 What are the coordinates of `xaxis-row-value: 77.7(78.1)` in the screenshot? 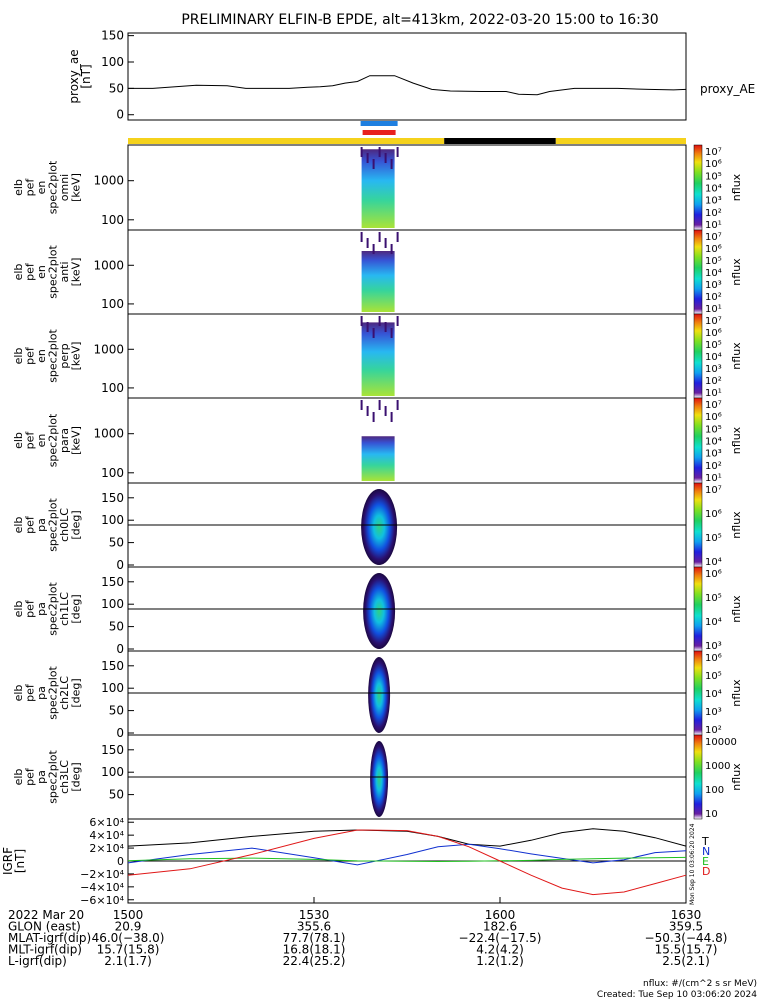 It's located at (314, 938).